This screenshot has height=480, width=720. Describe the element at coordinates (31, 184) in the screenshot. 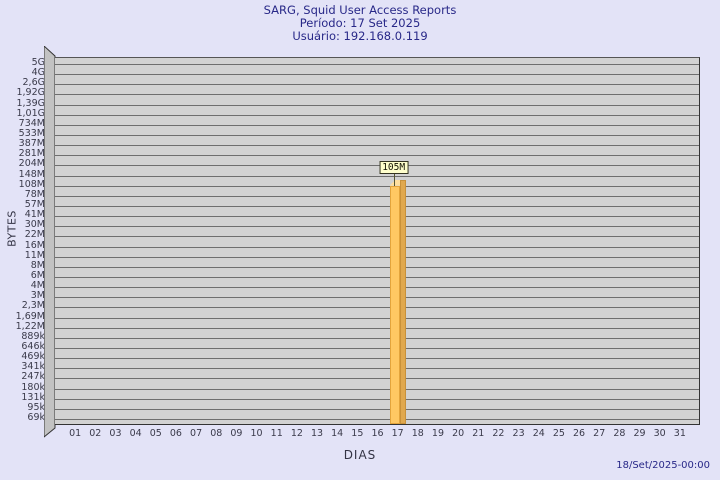

I see `y-axis-tick-label: 108M` at that location.